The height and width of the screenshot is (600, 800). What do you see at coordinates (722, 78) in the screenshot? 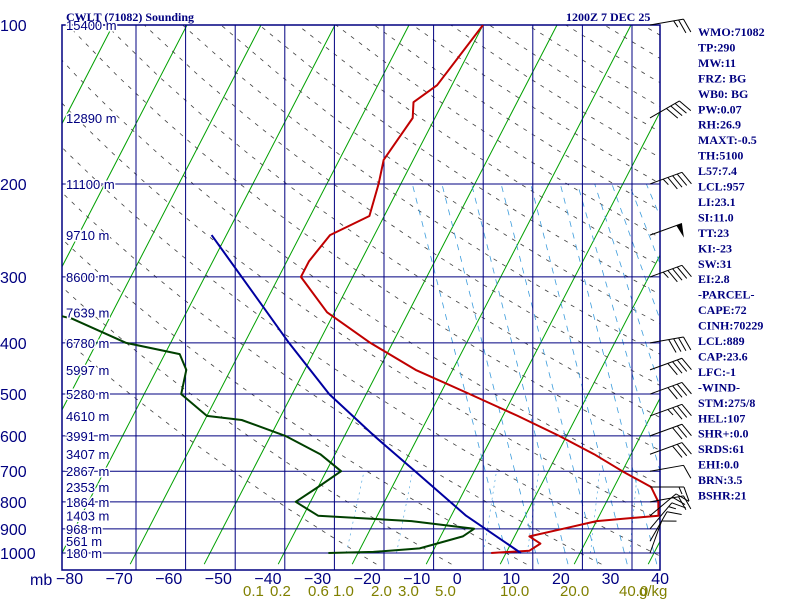
I see `index-line: FRZ: BG` at bounding box center [722, 78].